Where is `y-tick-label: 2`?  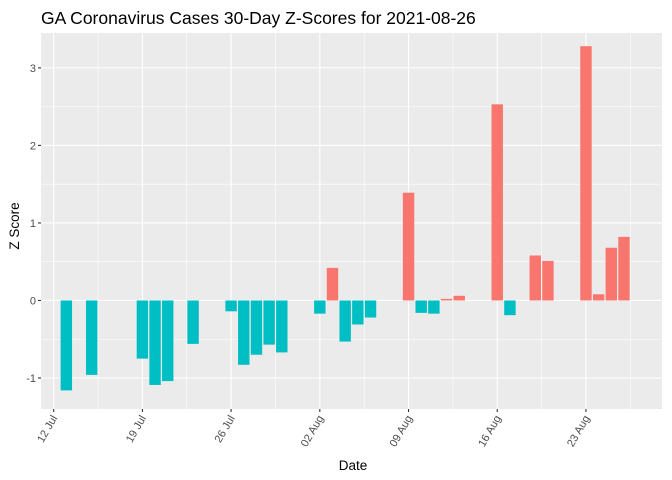
y-tick-label: 2 is located at coordinates (33, 146).